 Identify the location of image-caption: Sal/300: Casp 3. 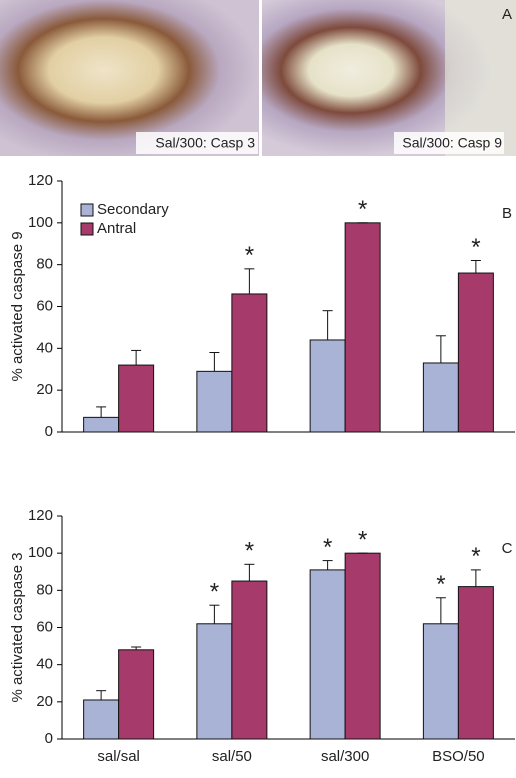
(205, 143).